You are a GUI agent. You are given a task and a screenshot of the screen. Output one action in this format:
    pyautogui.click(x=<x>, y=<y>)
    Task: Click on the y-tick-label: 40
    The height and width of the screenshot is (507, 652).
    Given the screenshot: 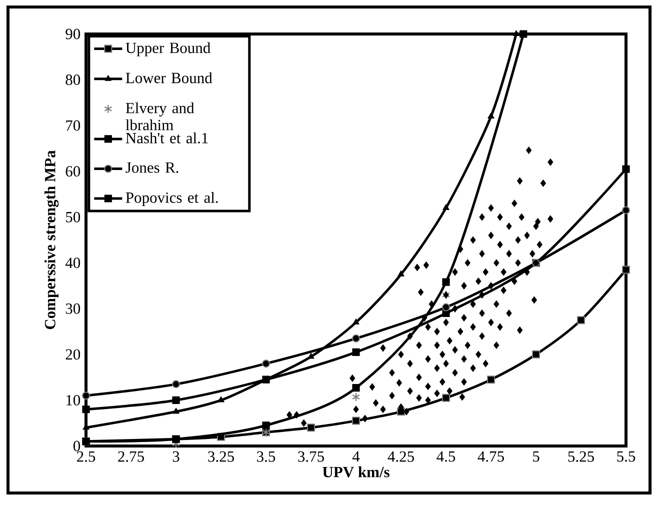 What is the action you would take?
    pyautogui.click(x=72, y=263)
    